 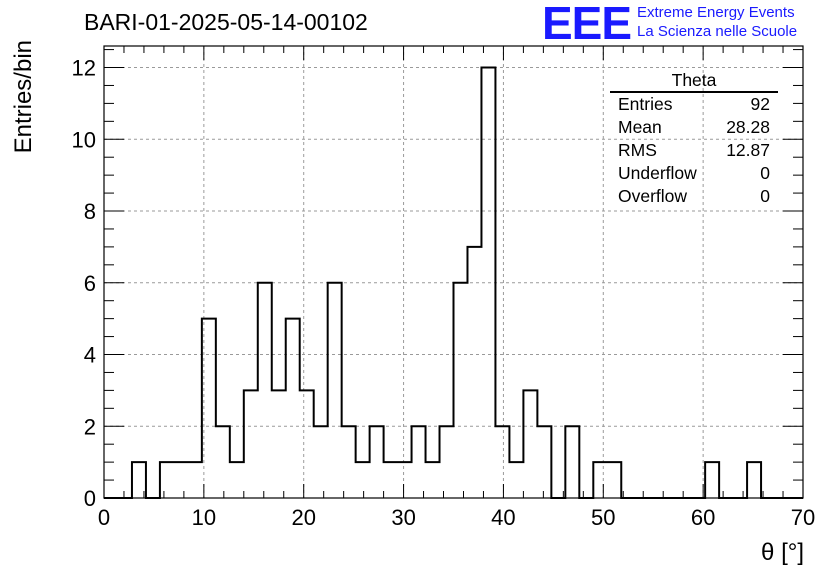 What do you see at coordinates (653, 196) in the screenshot?
I see `stats-label: Overflow` at bounding box center [653, 196].